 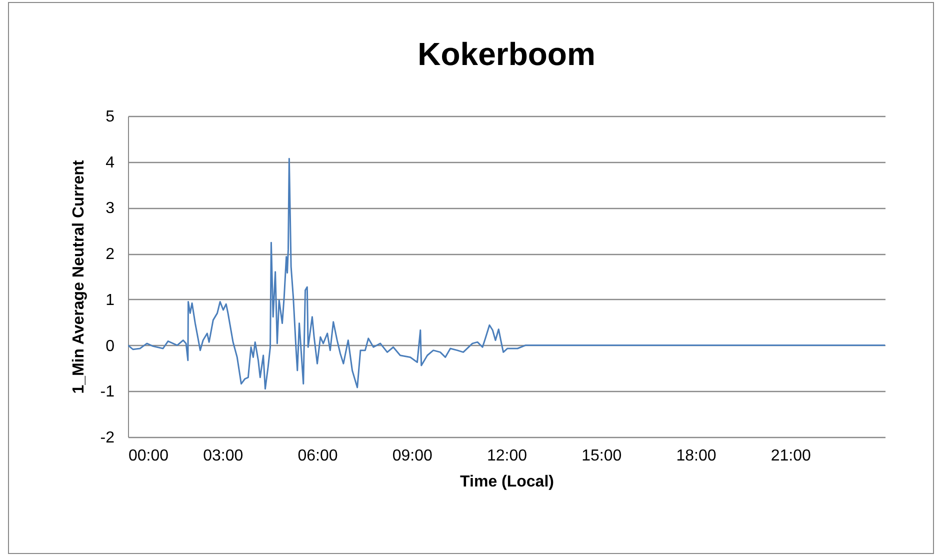 What do you see at coordinates (110, 163) in the screenshot?
I see `y-tick-label: 4` at bounding box center [110, 163].